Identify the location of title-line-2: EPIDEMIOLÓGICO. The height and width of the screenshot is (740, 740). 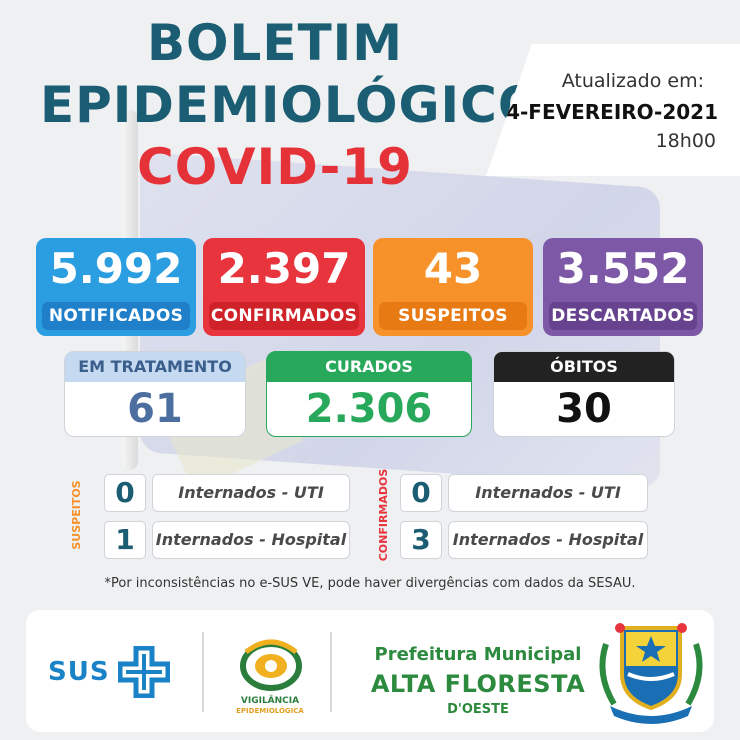
(291, 105).